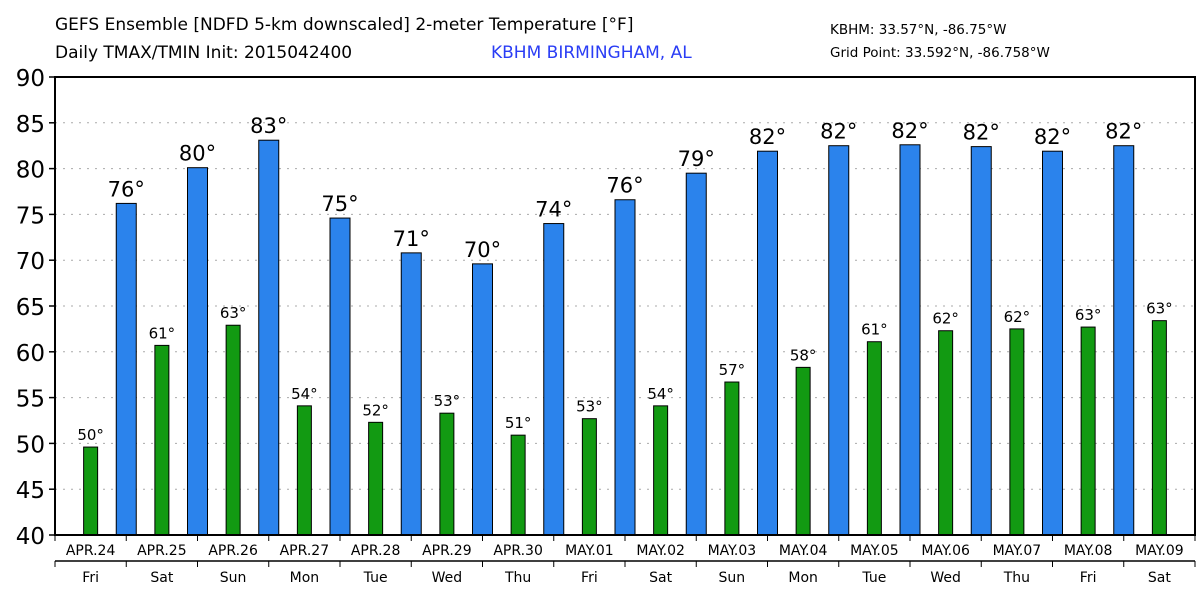 This screenshot has height=600, width=1200. I want to click on y-tick-label: 80, so click(30, 171).